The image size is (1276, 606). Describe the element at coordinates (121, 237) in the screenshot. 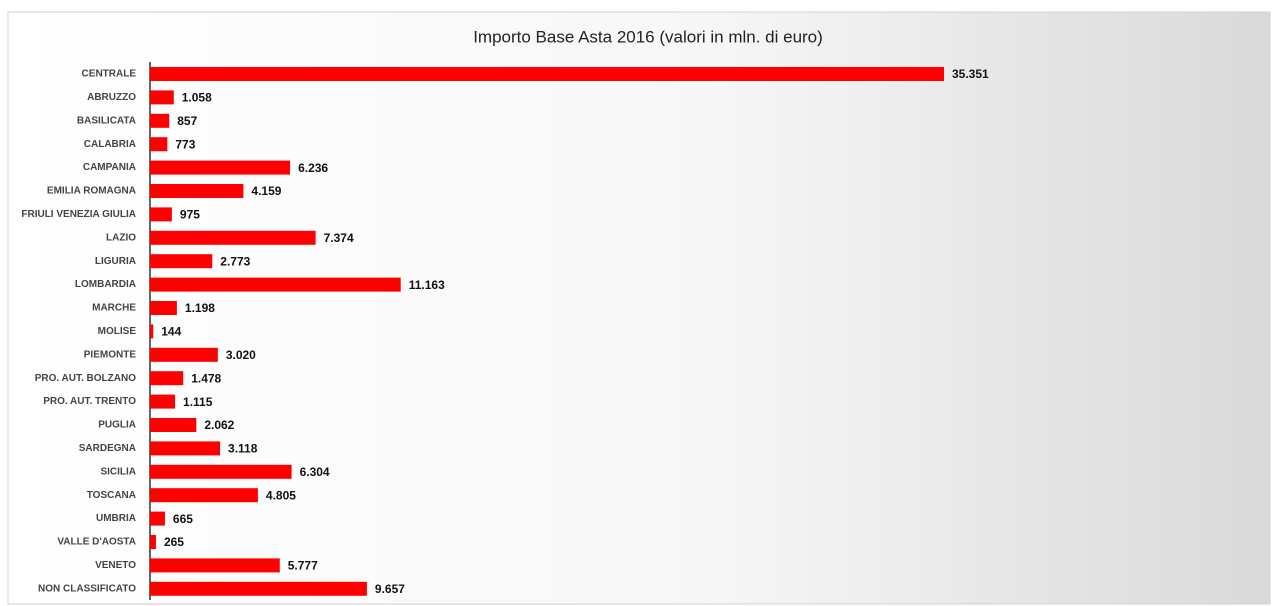

I see `category-label: LAZIO` at that location.